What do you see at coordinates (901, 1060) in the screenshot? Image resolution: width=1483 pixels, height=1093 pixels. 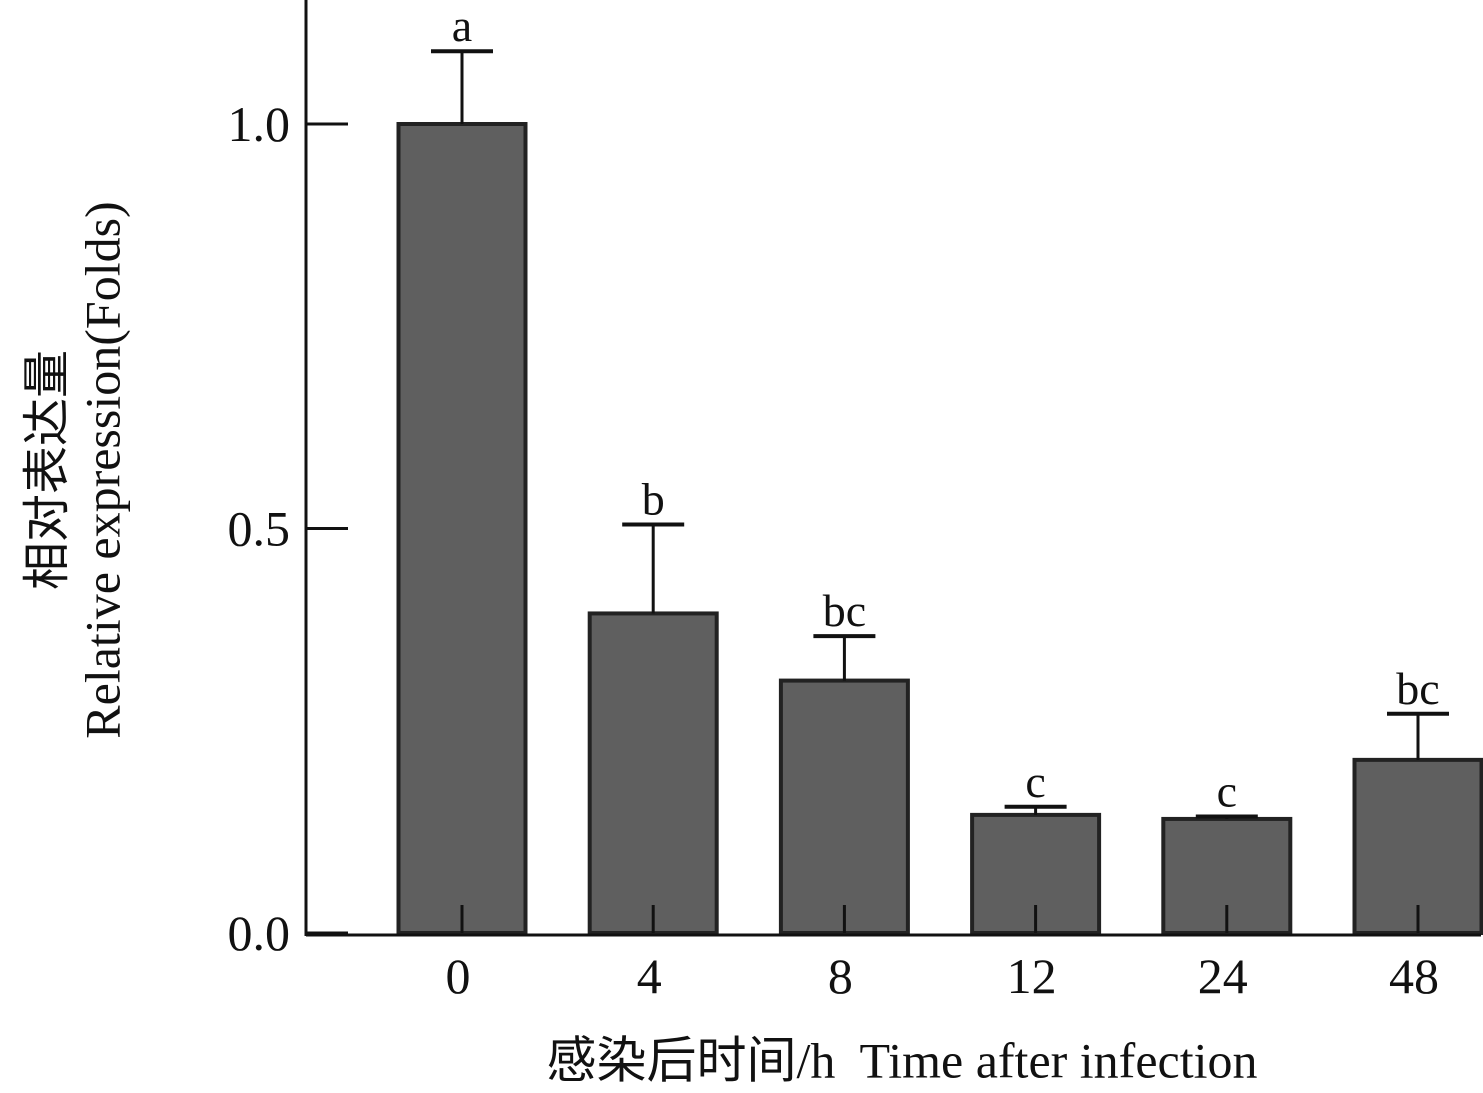 I see `x-axis-title: 感染后时间/h Time after infection` at bounding box center [901, 1060].